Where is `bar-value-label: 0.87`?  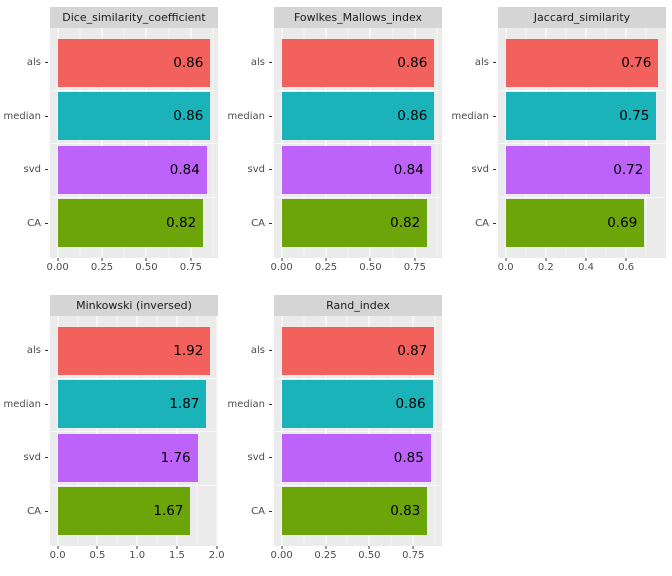
bar-value-label: 0.87 is located at coordinates (412, 350).